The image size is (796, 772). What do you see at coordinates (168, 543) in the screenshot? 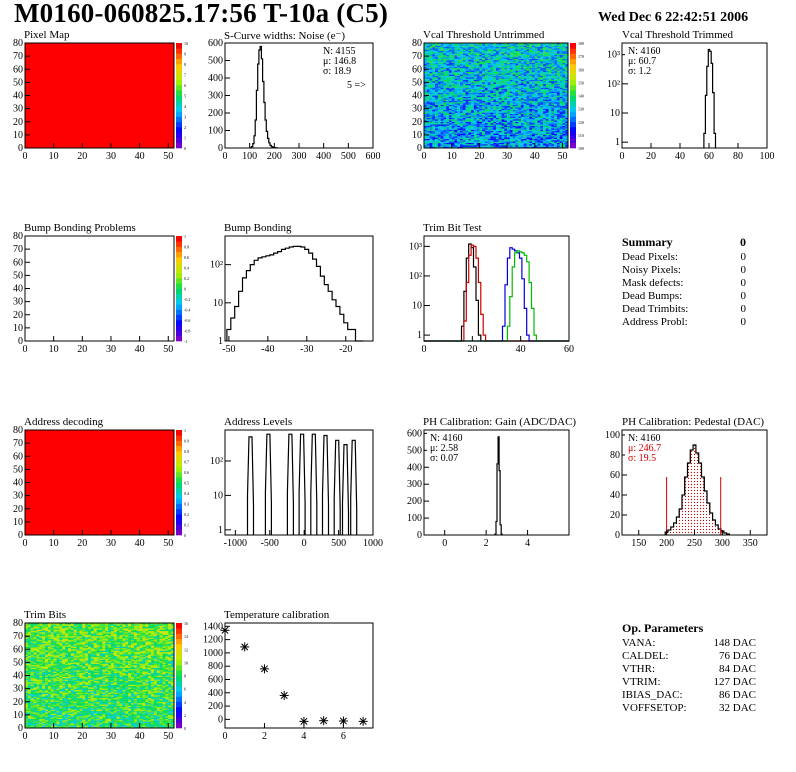
I see `x-tick-label: 50` at bounding box center [168, 543].